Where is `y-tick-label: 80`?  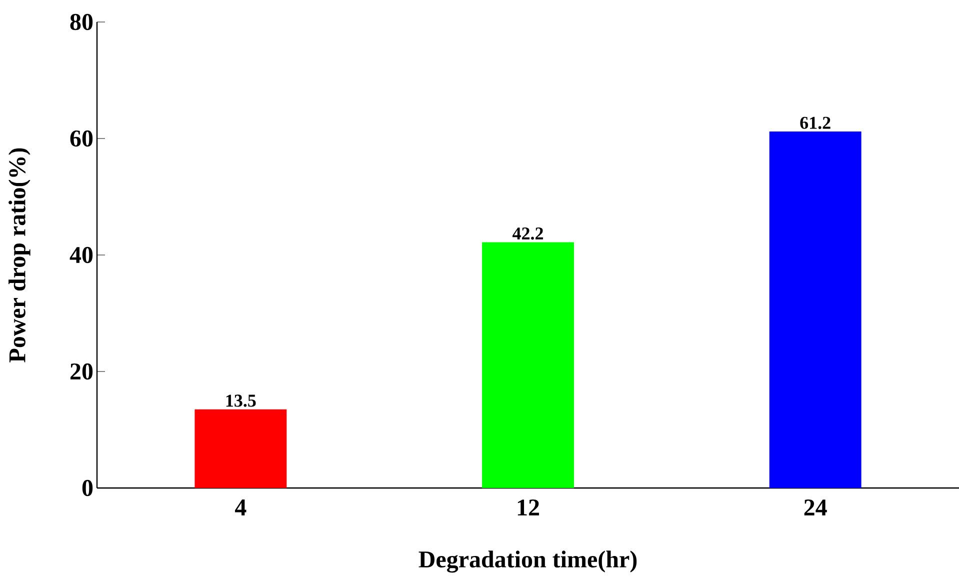
y-tick-label: 80 is located at coordinates (81, 22).